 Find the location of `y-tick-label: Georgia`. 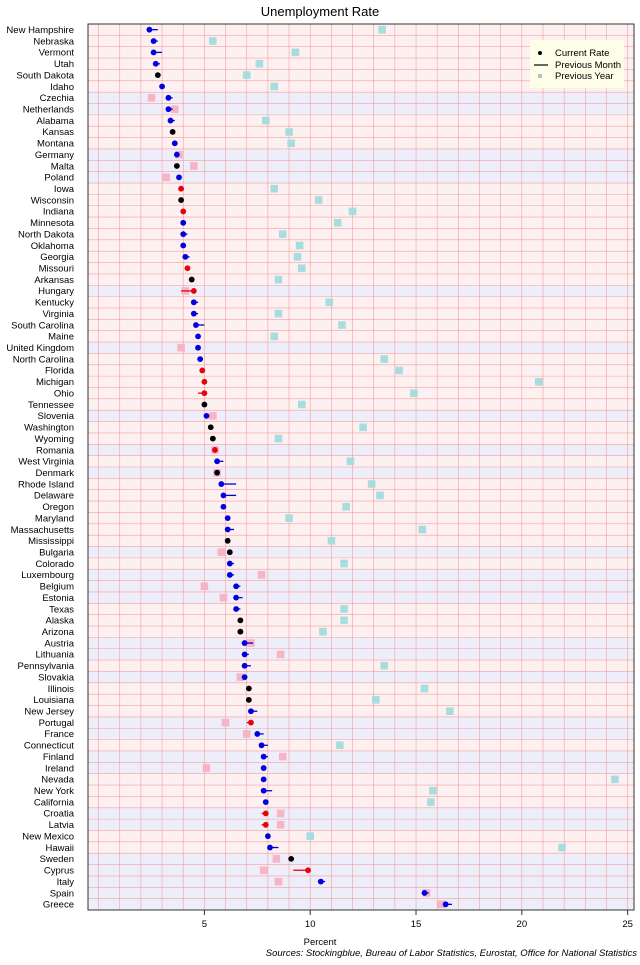

y-tick-label: Georgia is located at coordinates (57, 257).